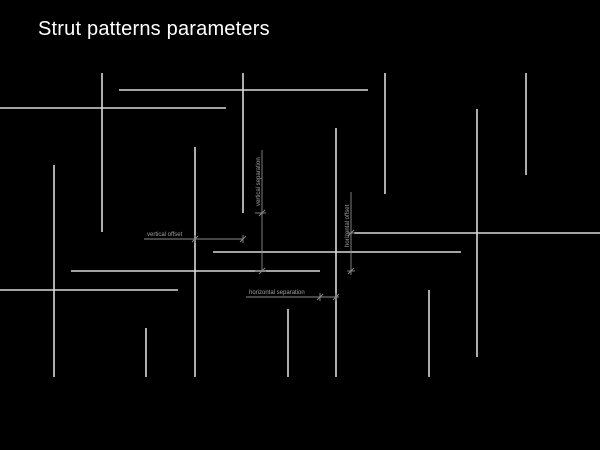  I want to click on horizontal-separation-dimension: horizontal separation, so click(293, 295).